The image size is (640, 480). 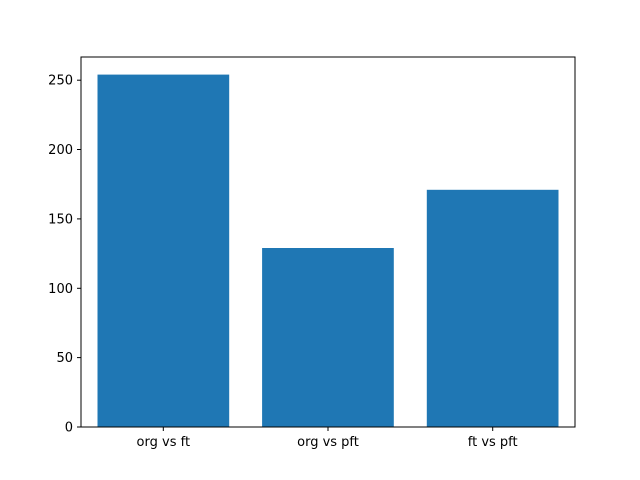 What do you see at coordinates (60, 289) in the screenshot?
I see `y-tick-label: 100` at bounding box center [60, 289].